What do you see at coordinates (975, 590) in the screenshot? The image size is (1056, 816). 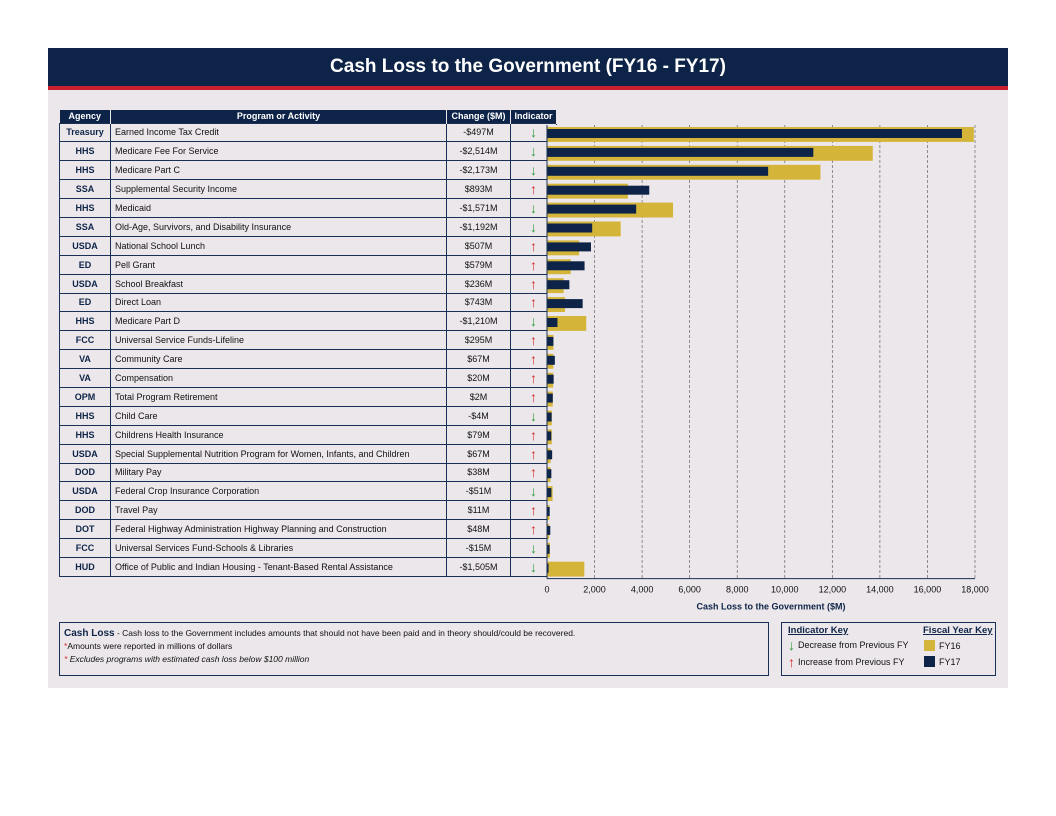 I see `x-tick-label: 18,000` at bounding box center [975, 590].